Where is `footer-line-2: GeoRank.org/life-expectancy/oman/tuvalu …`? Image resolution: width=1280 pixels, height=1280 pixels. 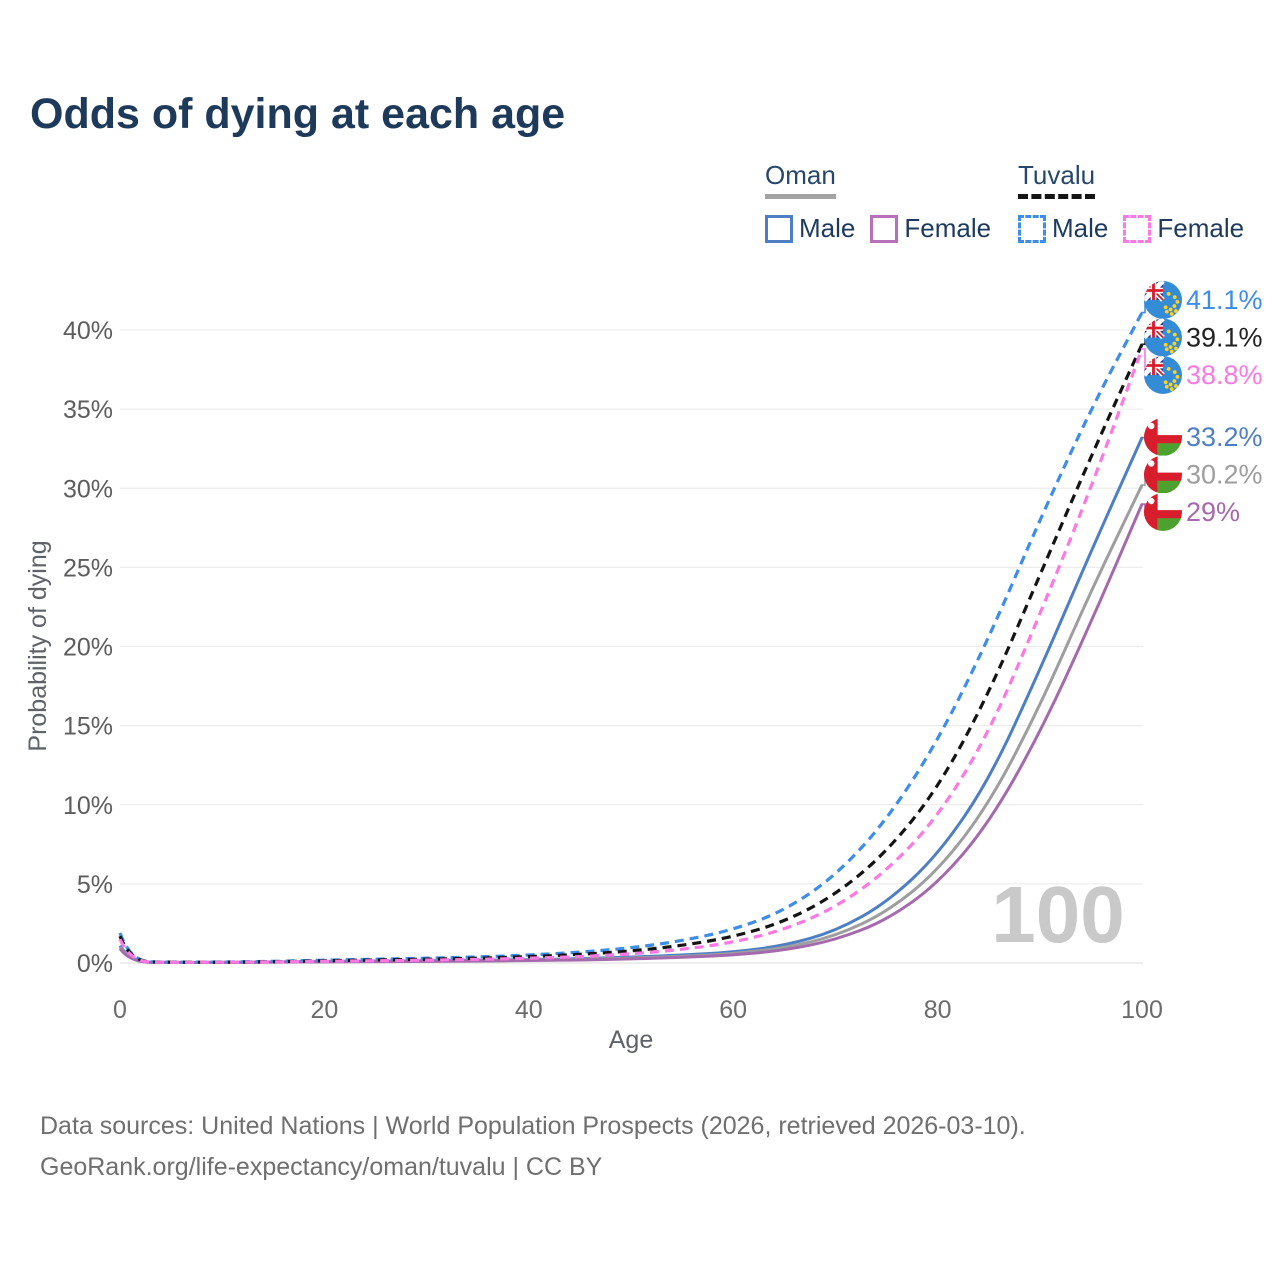 footer-line-2: GeoRank.org/life-expectancy/oman/tuvalu … is located at coordinates (321, 1167).